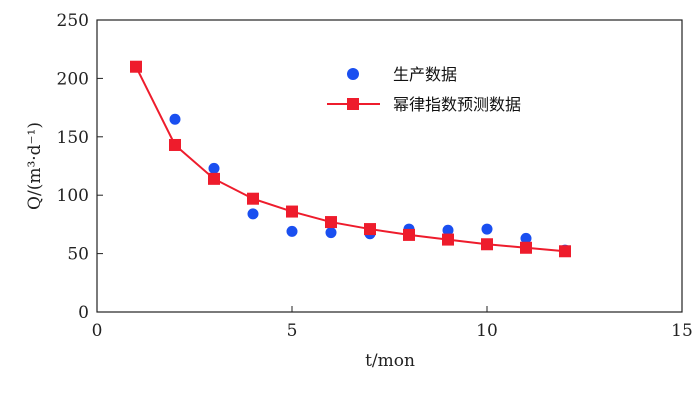 The width and height of the screenshot is (700, 404). Describe the element at coordinates (353, 74) in the screenshot. I see `legend-marker-生产数据` at that location.